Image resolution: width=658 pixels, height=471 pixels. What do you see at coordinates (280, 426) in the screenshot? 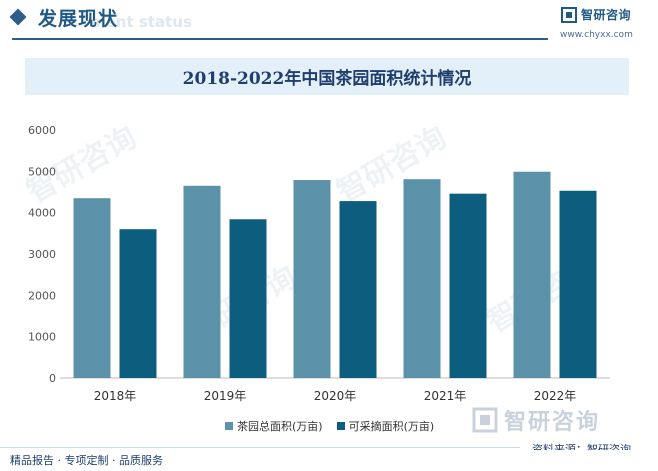
I see `legend-label: 茶园总面积(万亩)` at bounding box center [280, 426].